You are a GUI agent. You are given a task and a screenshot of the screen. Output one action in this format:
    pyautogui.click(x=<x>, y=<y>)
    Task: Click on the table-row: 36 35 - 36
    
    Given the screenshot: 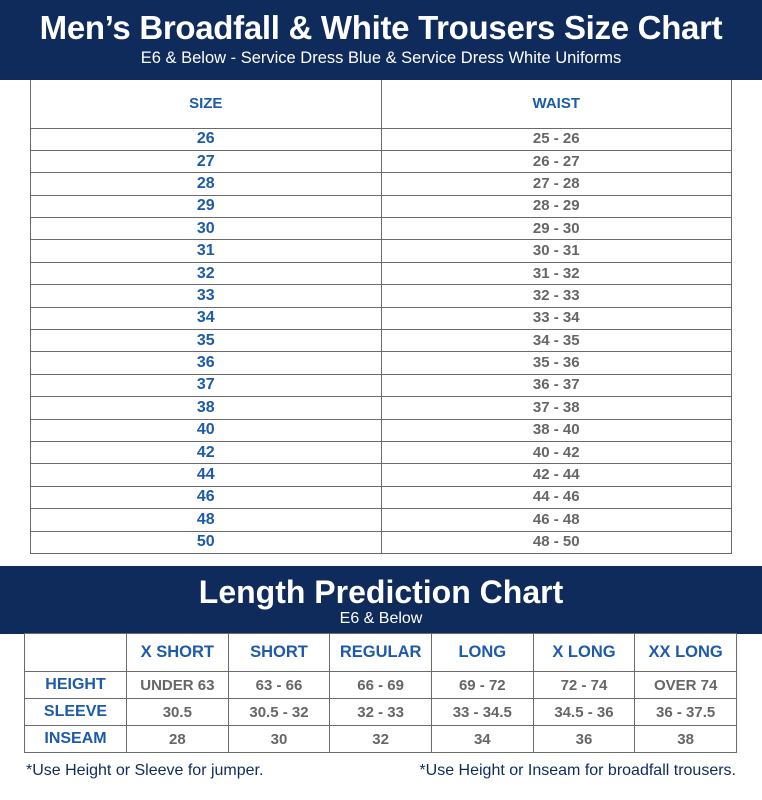 What is the action you would take?
    pyautogui.click(x=381, y=363)
    